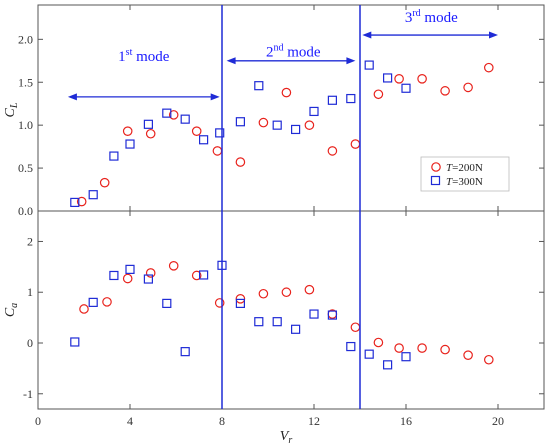 The width and height of the screenshot is (550, 448). Describe the element at coordinates (293, 52) in the screenshot. I see `mode-label: 2nd mode` at that location.